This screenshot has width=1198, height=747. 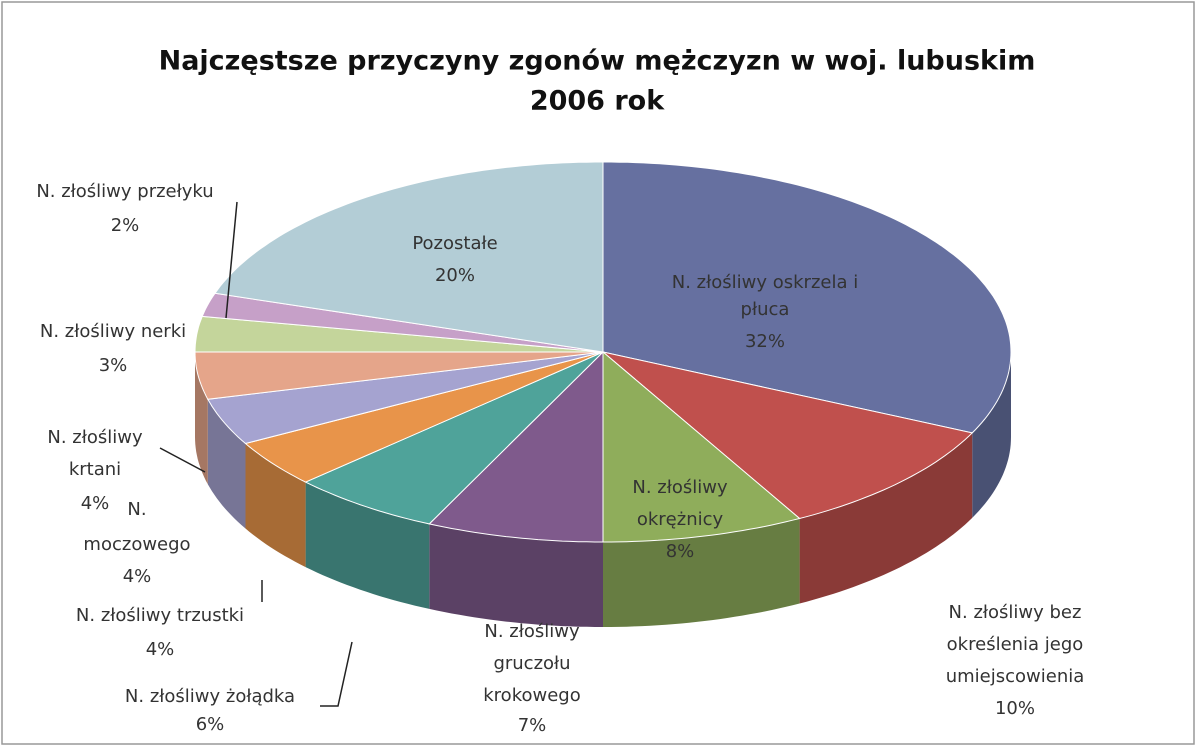 What do you see at coordinates (210, 696) in the screenshot?
I see `data-label: N. złośliwy żołądka` at bounding box center [210, 696].